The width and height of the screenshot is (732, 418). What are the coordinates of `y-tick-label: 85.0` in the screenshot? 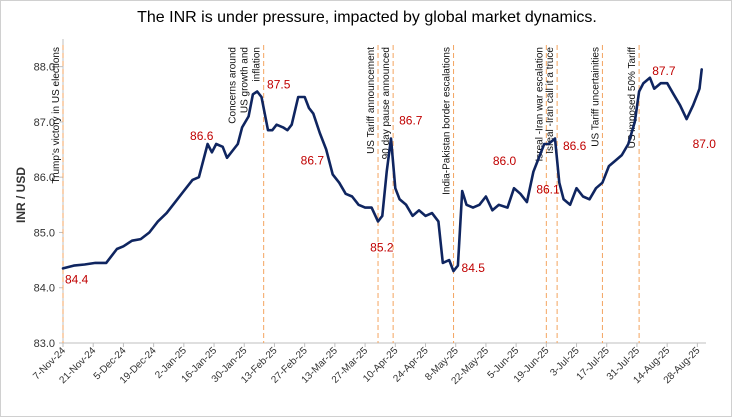 It's located at (44, 233).